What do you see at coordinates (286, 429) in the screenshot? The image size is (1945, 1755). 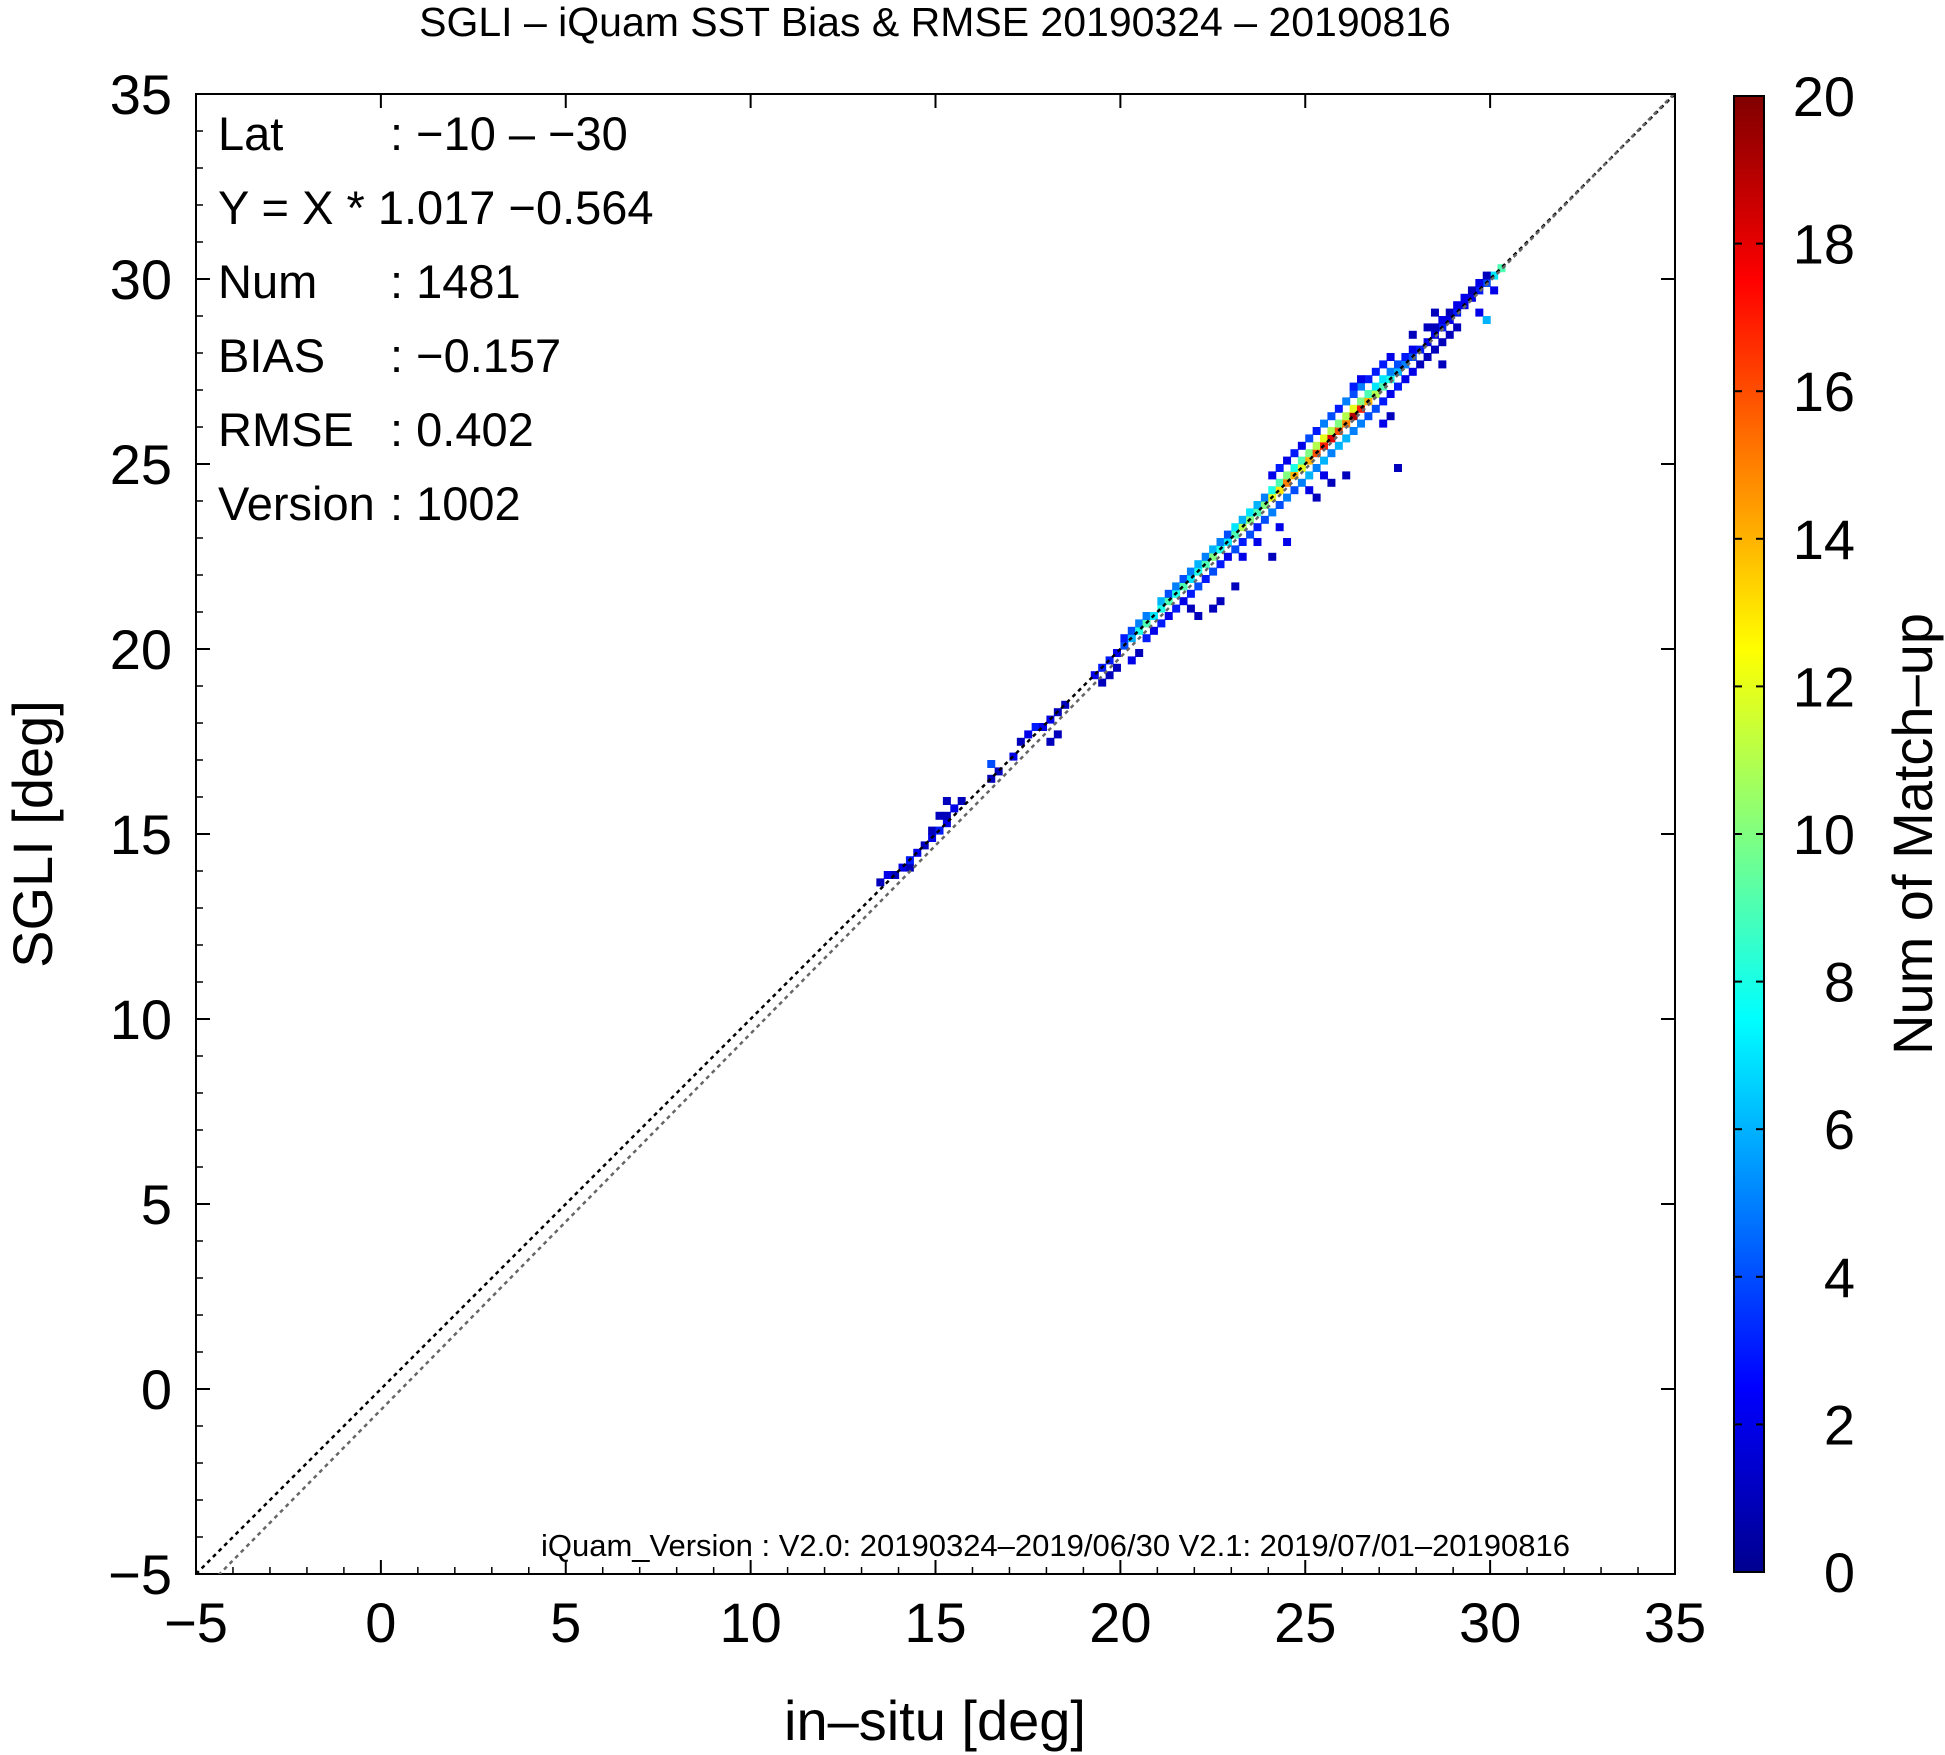 I see `info-key-4: RMSE` at bounding box center [286, 429].